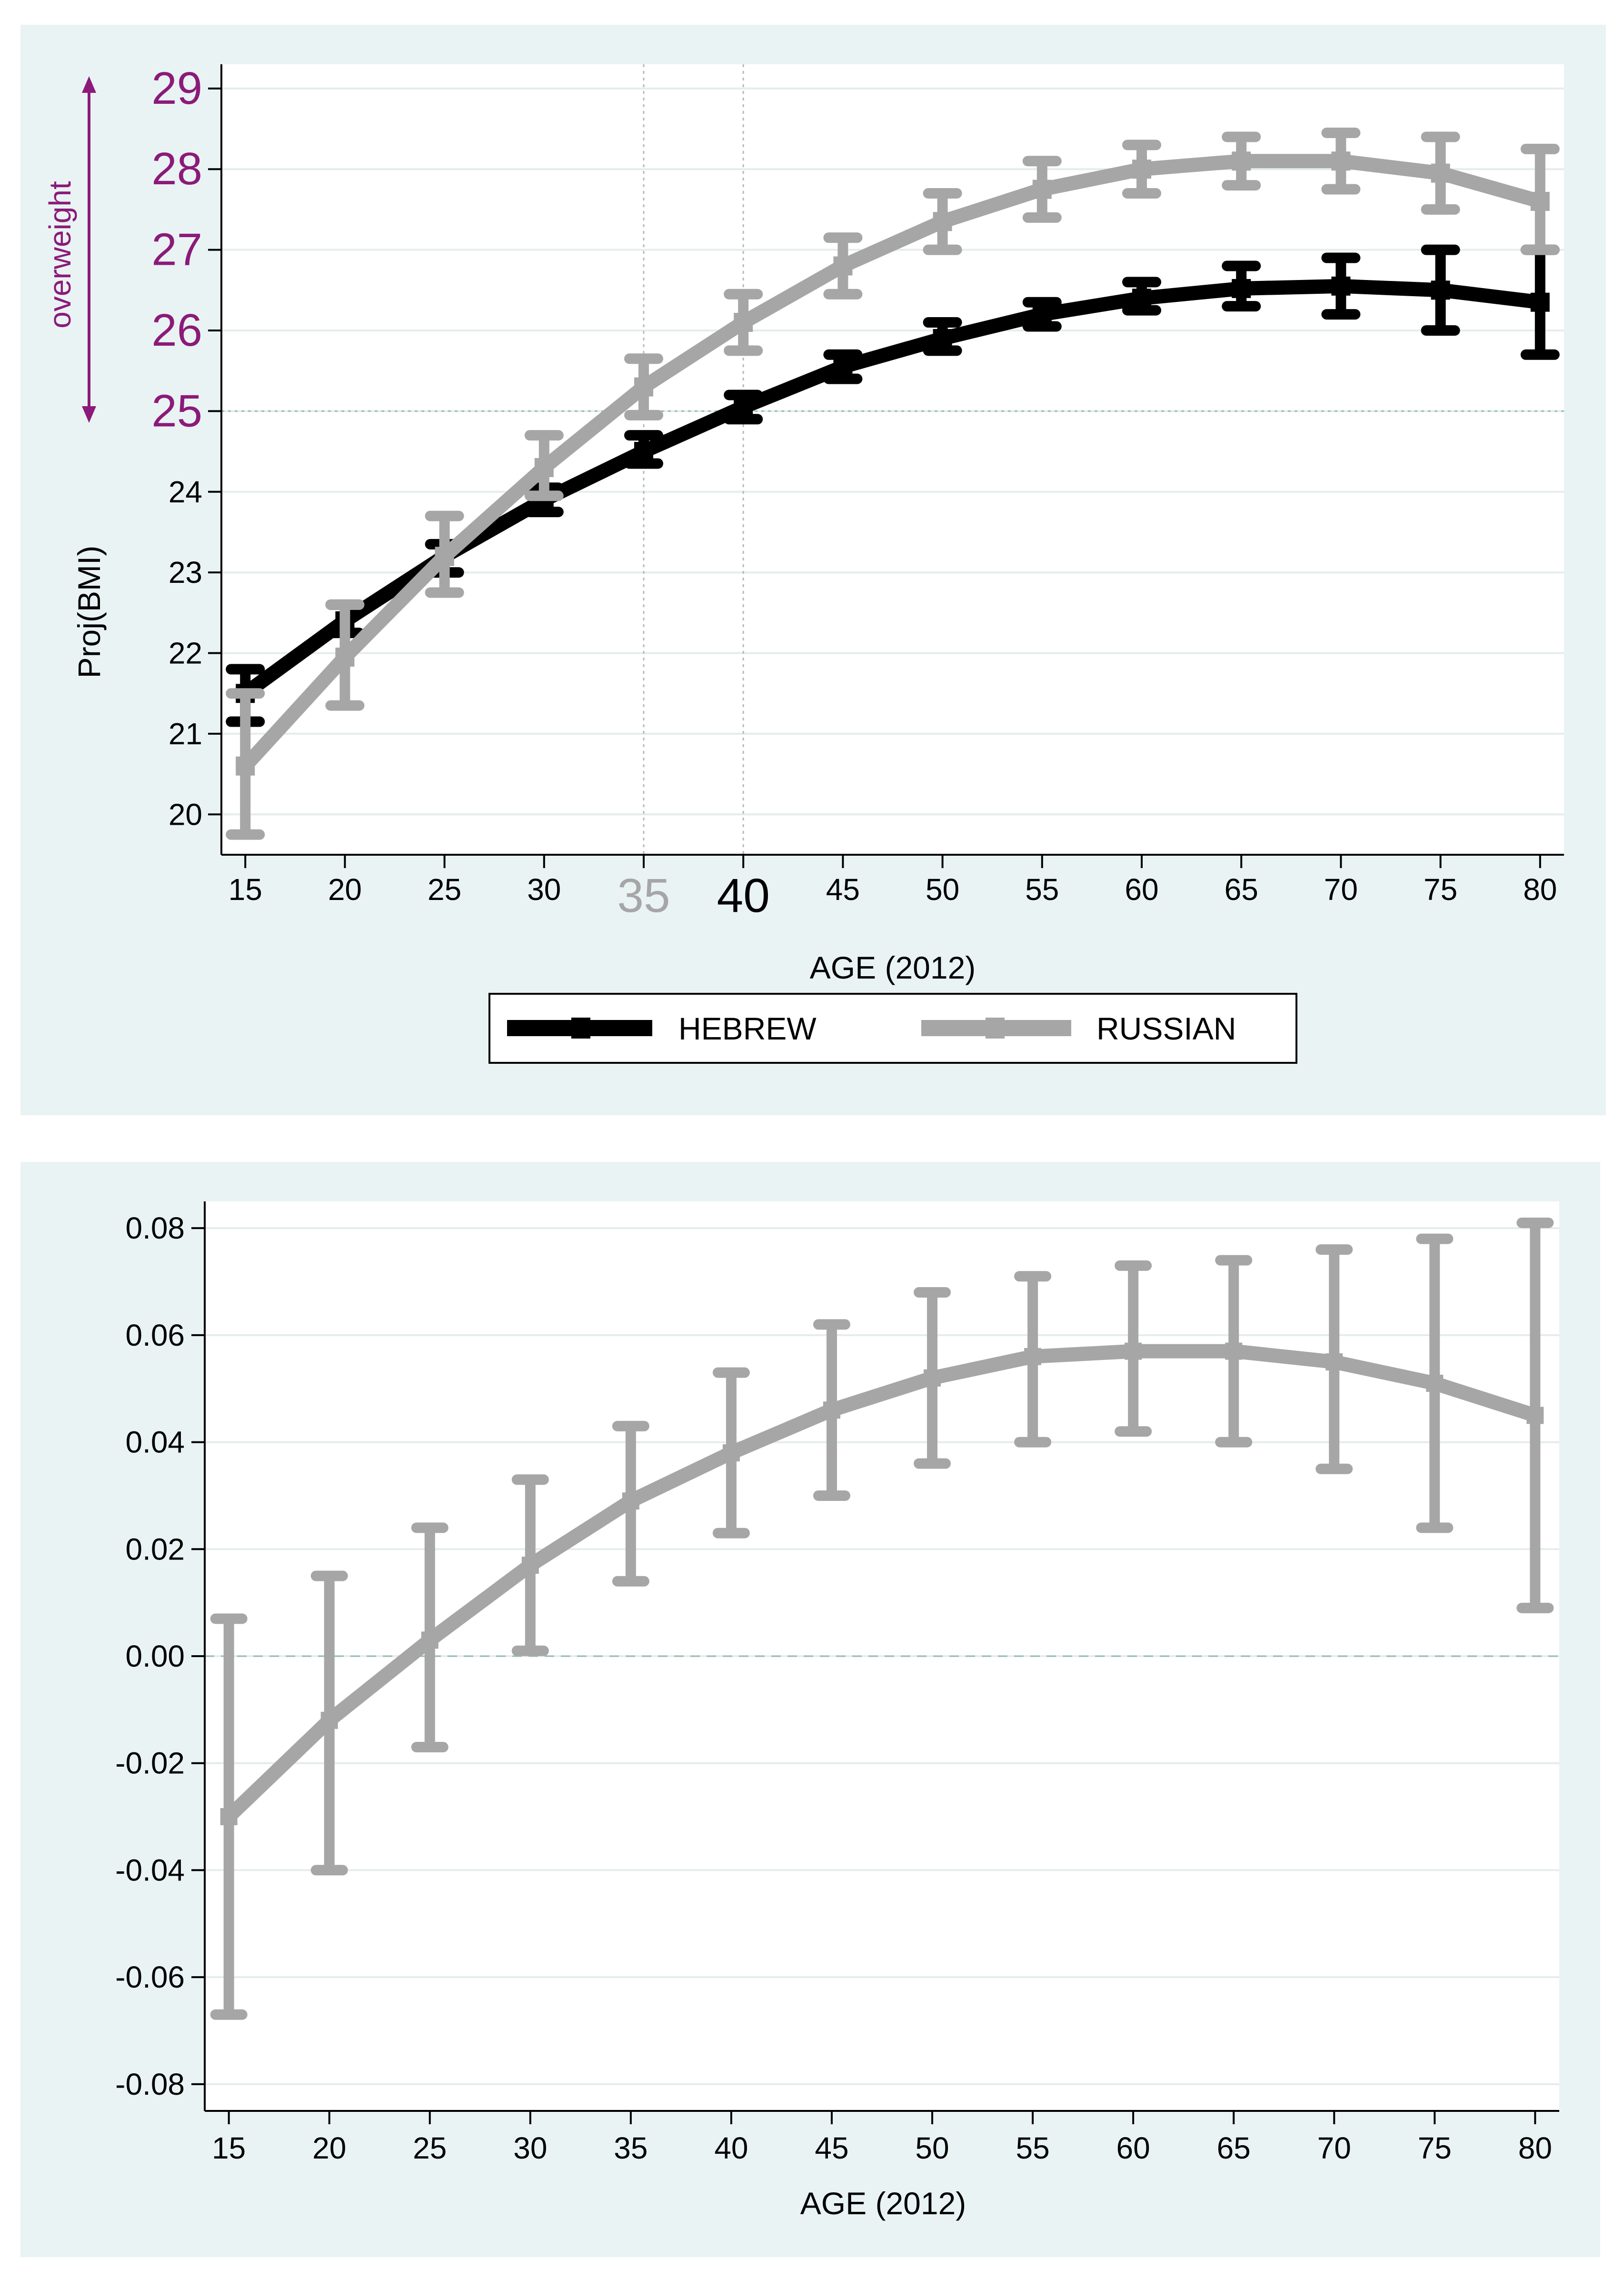 Image resolution: width=1624 pixels, height=2269 pixels. I want to click on top-ytick-label-29: 29, so click(176, 89).